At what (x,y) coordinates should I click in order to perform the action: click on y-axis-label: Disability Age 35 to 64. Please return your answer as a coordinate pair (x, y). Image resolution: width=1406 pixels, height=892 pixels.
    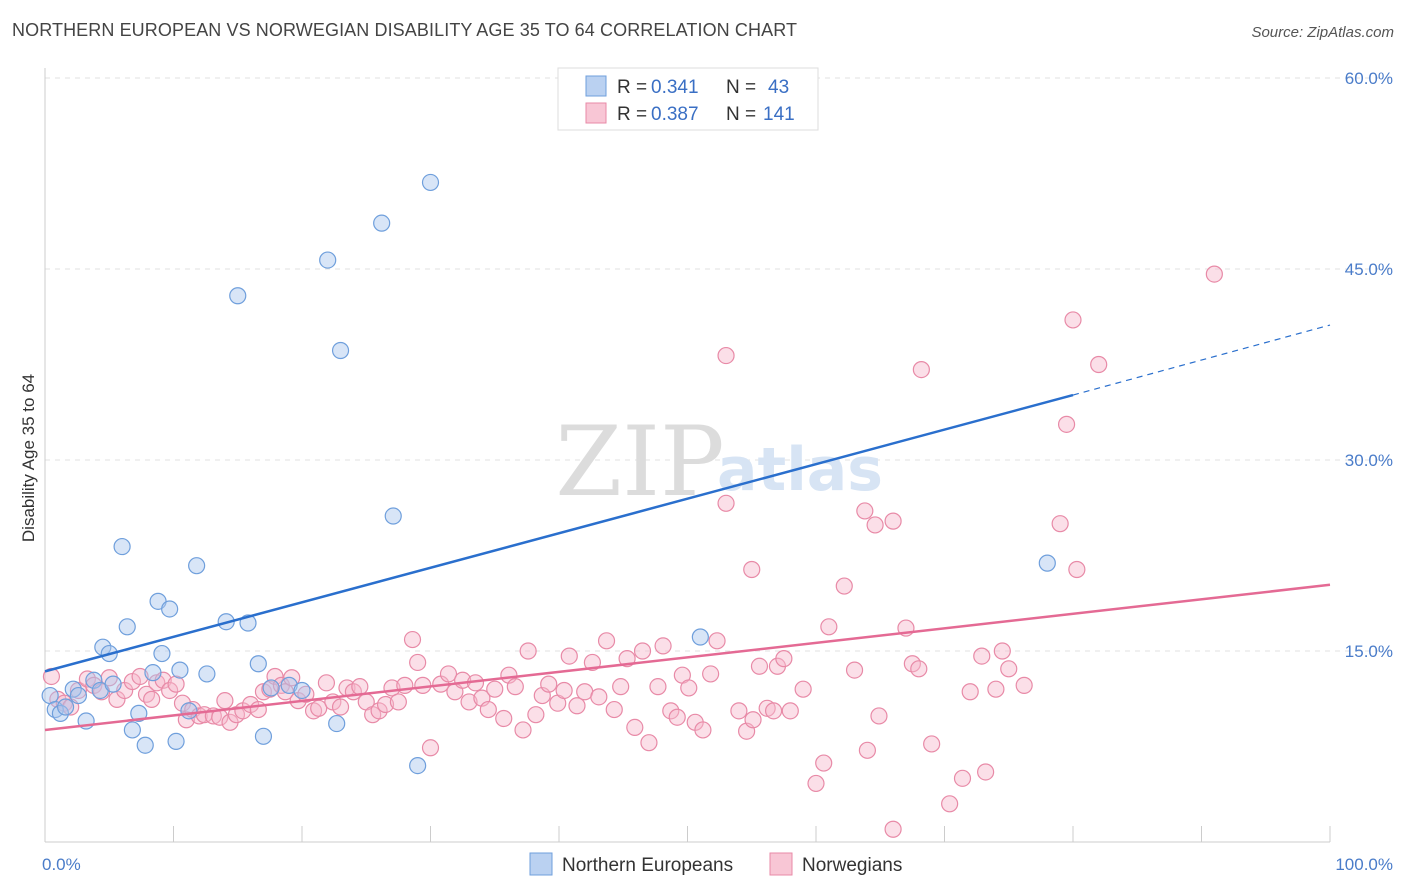
    Looking at the image, I should click on (28, 458).